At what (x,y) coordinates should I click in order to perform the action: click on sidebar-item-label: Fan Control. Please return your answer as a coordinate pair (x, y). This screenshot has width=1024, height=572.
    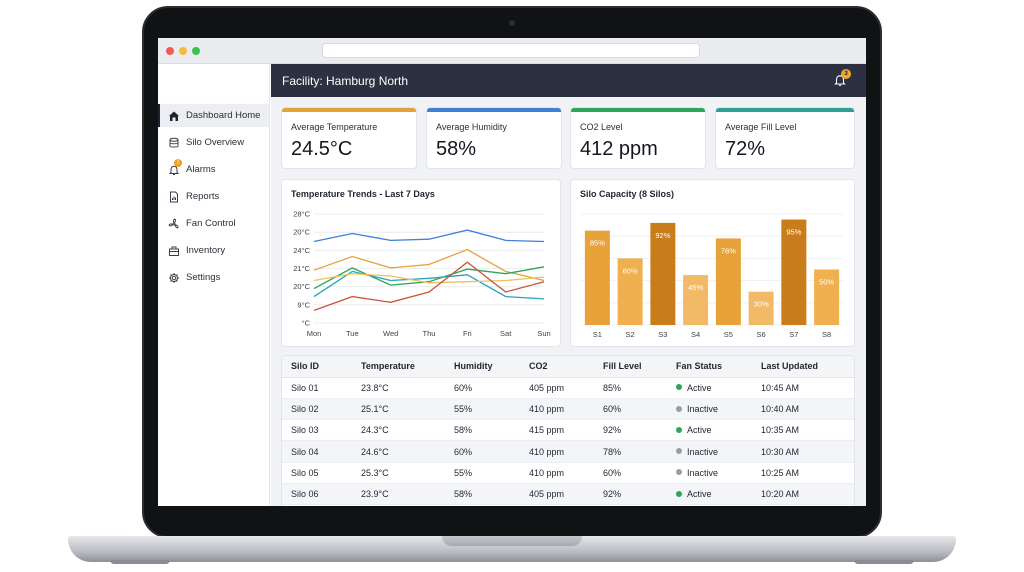
    Looking at the image, I should click on (211, 223).